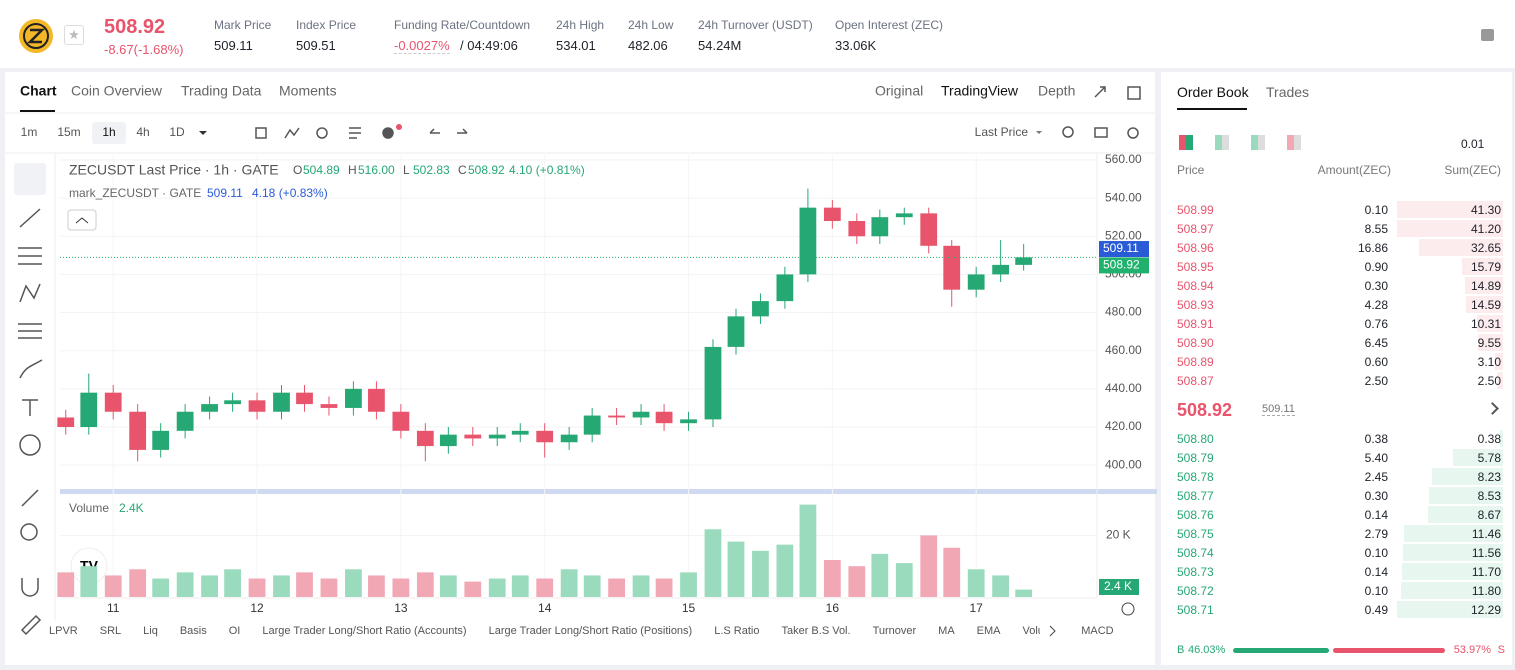  What do you see at coordinates (68, 132) in the screenshot?
I see `interval: 15m` at bounding box center [68, 132].